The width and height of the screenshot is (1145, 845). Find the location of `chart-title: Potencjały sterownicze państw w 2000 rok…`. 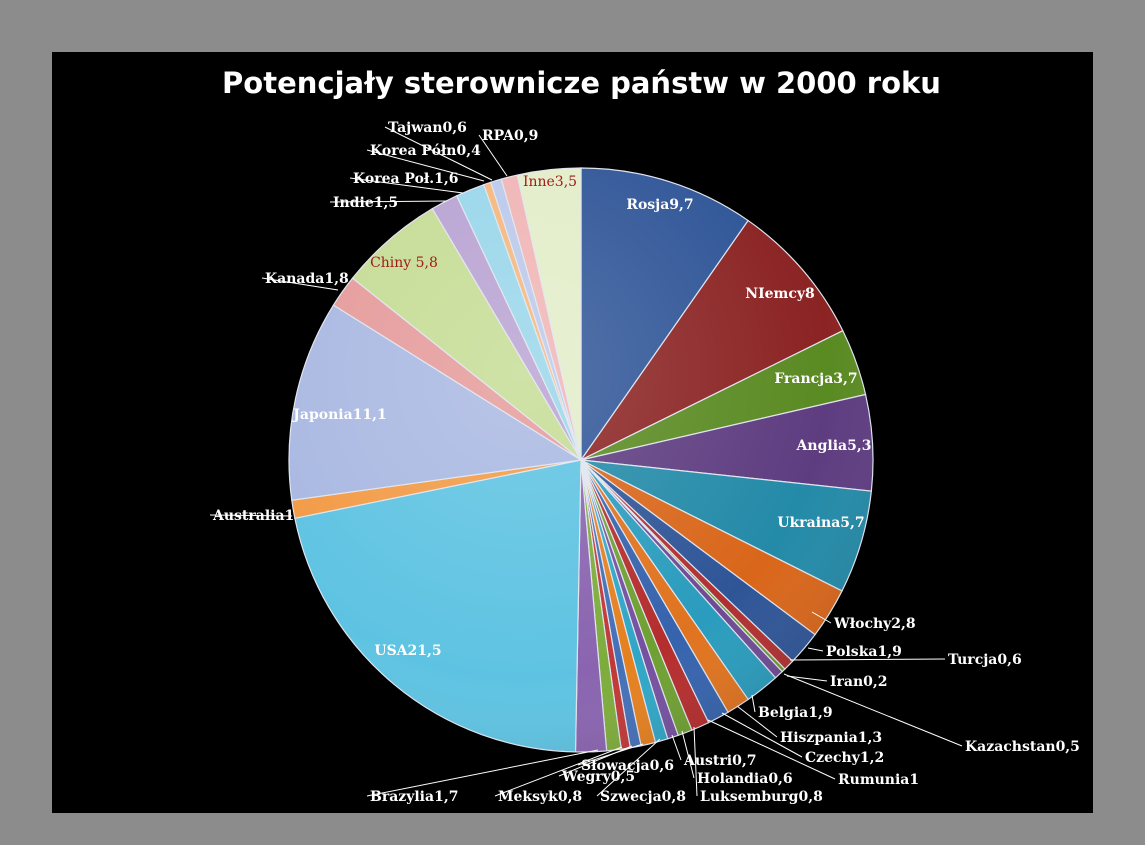

chart-title: Potencjały sterownicze państw w 2000 rok… is located at coordinates (581, 83).